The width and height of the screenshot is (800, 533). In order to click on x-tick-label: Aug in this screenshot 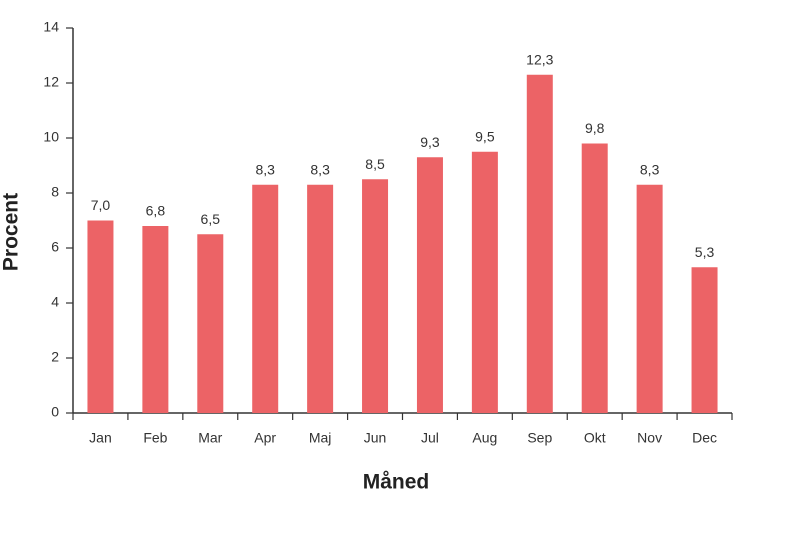, I will do `click(484, 438)`.